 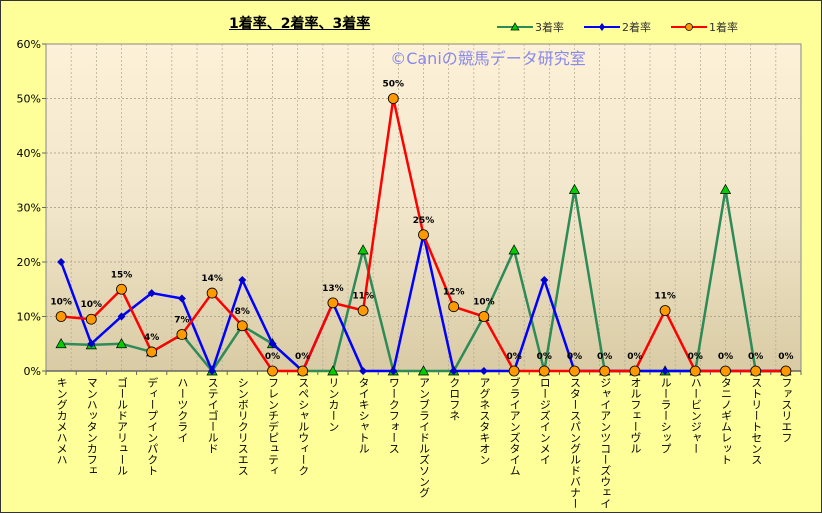 What do you see at coordinates (484, 421) in the screenshot?
I see `x-tick-label: アグネスタキオン` at bounding box center [484, 421].